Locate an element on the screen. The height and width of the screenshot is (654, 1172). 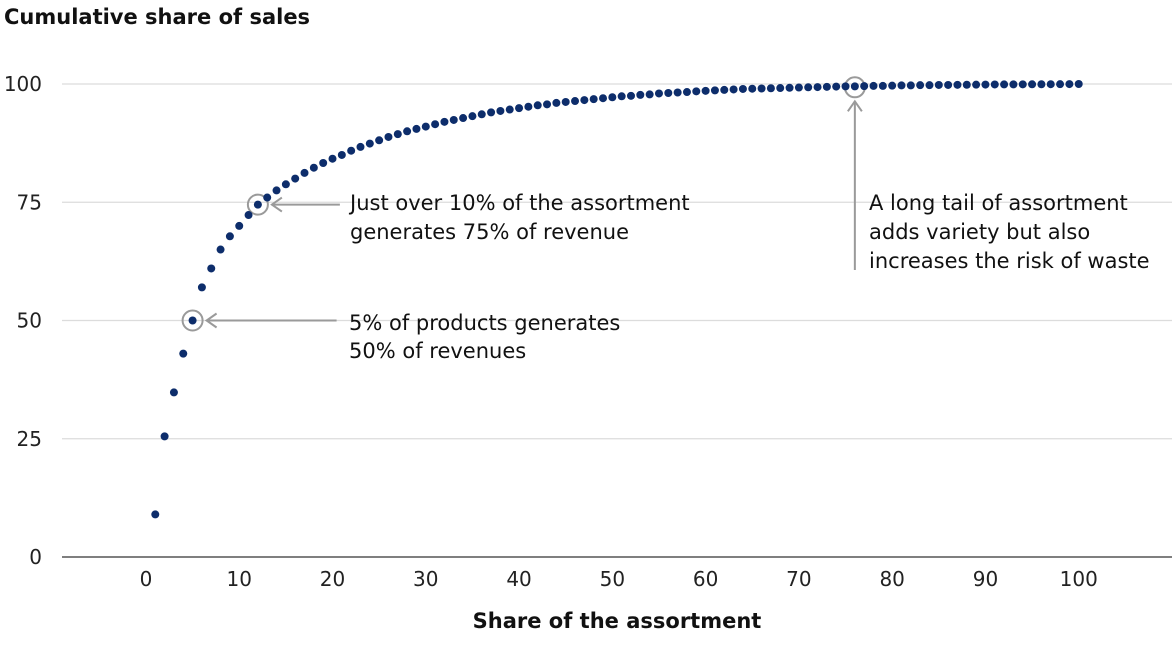
x-tick-label: 80 is located at coordinates (891, 579).